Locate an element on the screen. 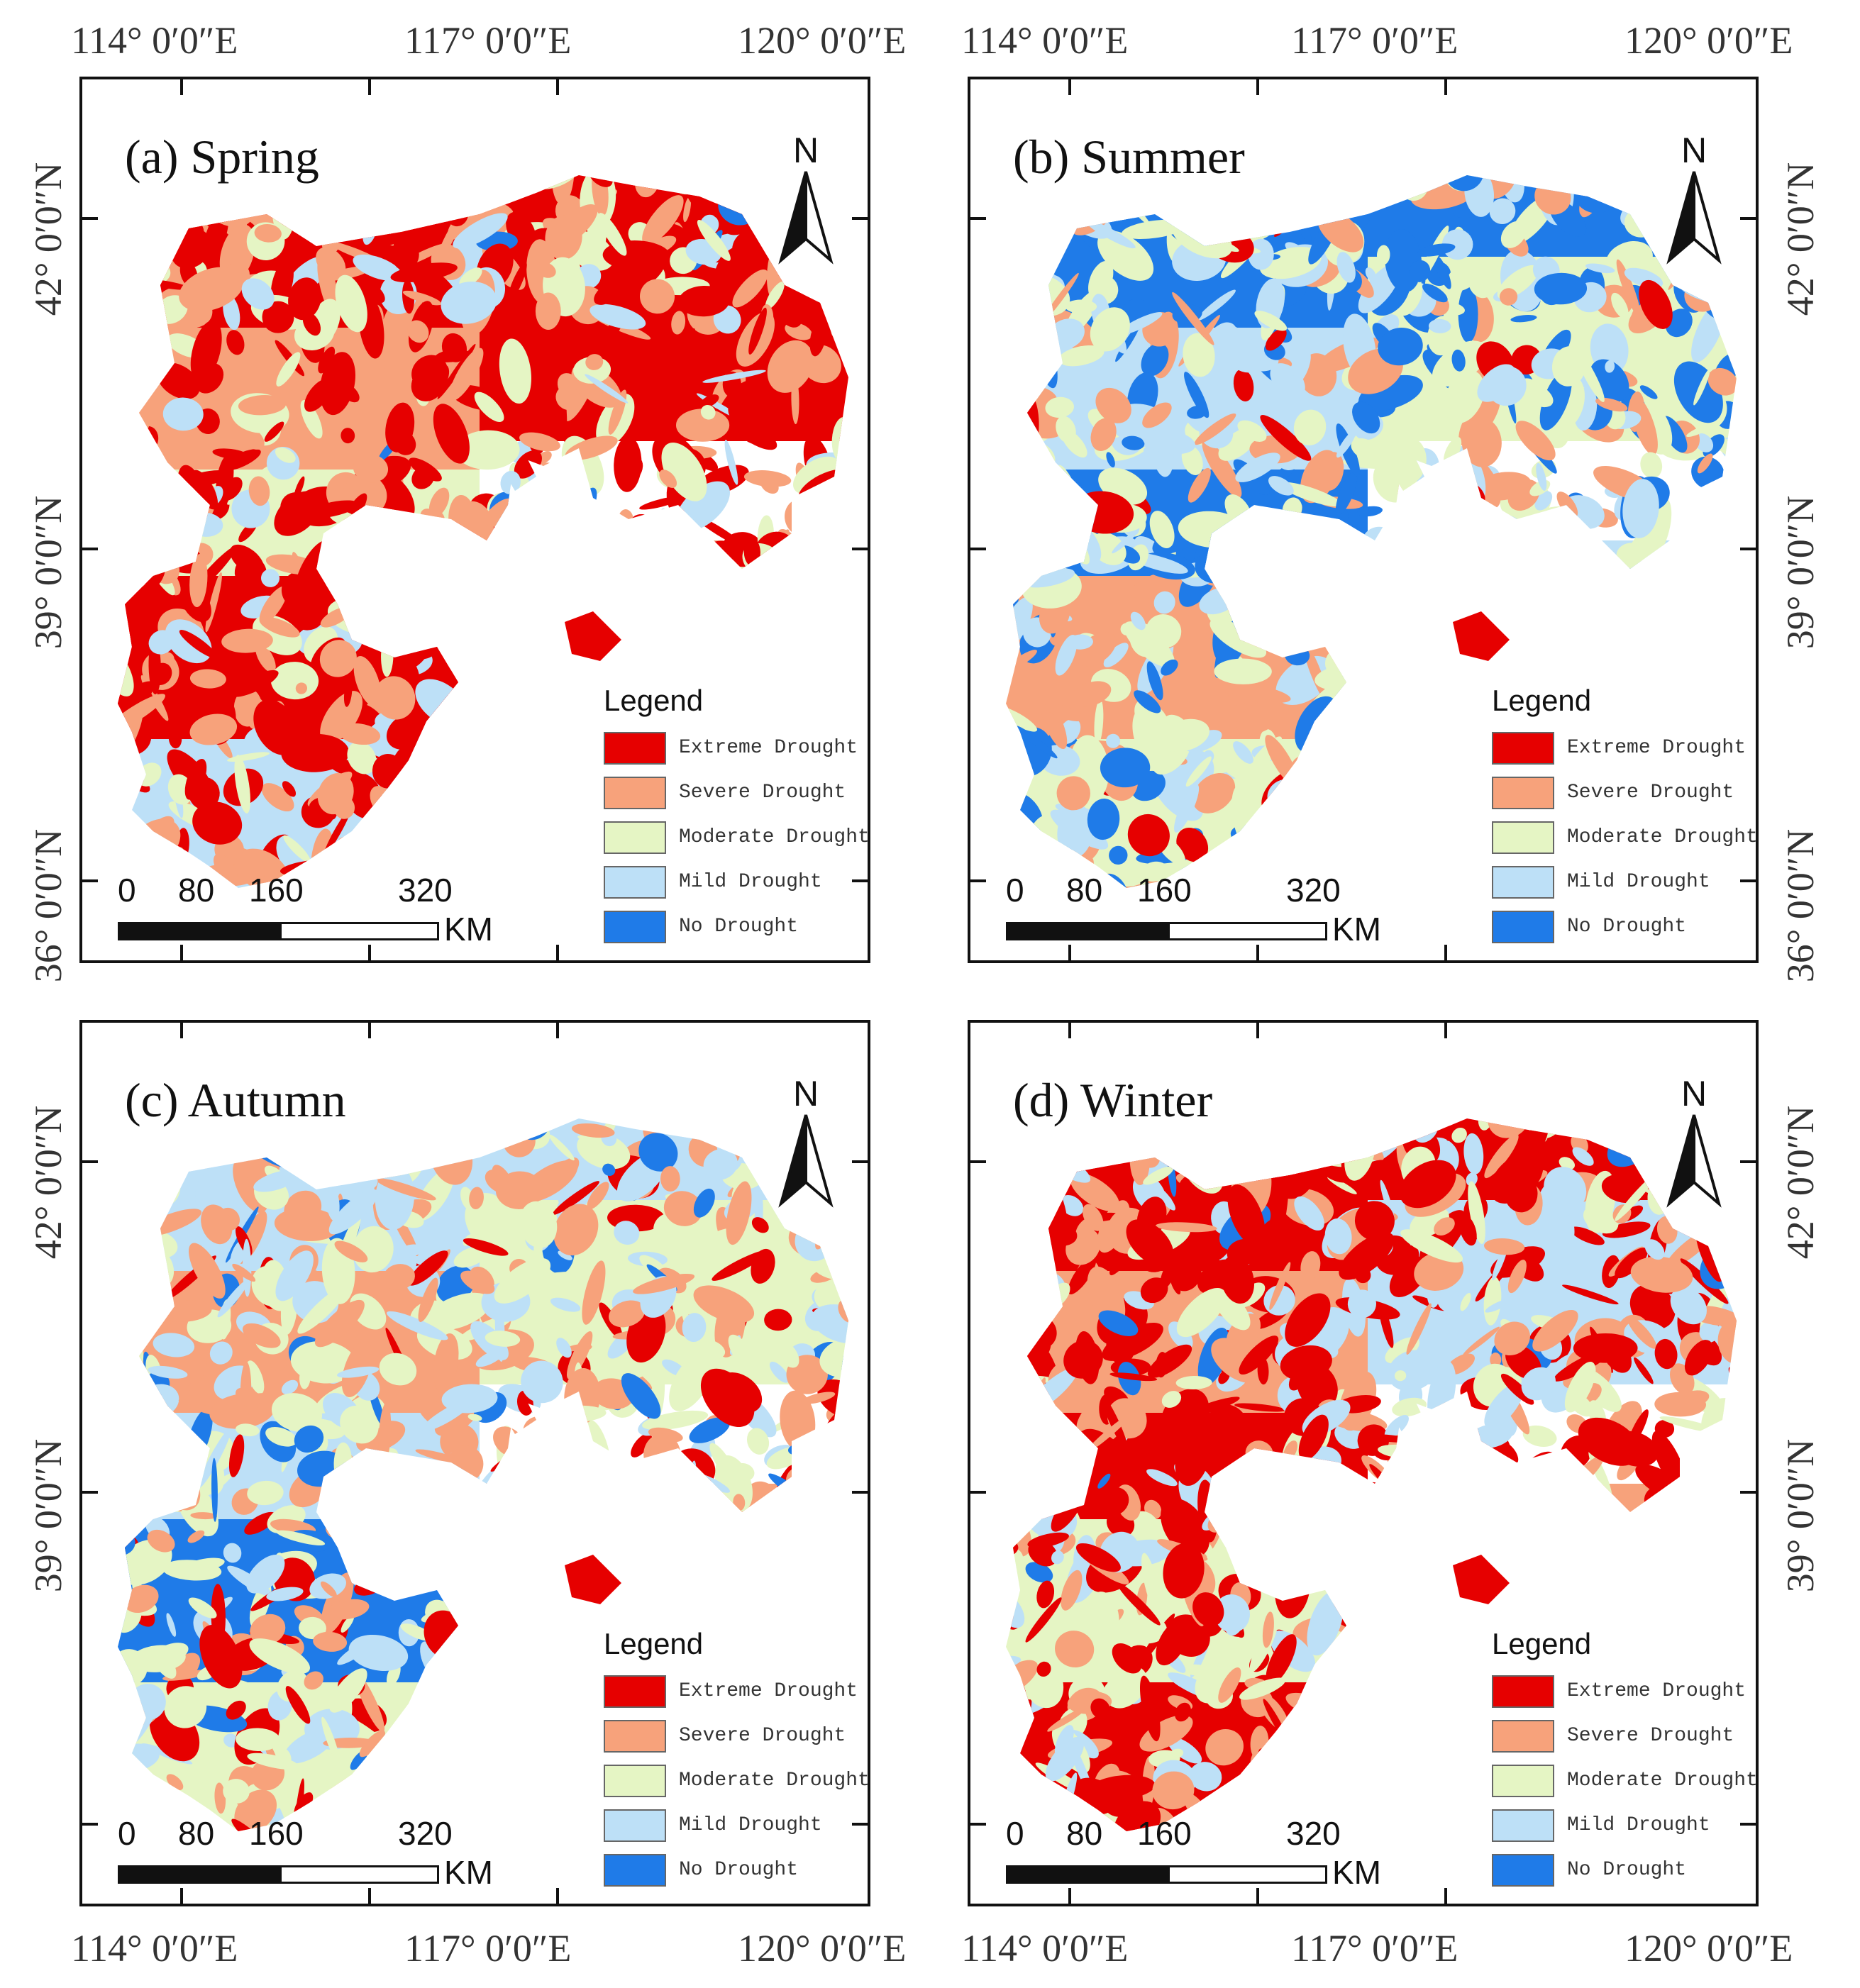  lon-label-bottom-120-left: 120° 0′0″E is located at coordinates (823, 1948).